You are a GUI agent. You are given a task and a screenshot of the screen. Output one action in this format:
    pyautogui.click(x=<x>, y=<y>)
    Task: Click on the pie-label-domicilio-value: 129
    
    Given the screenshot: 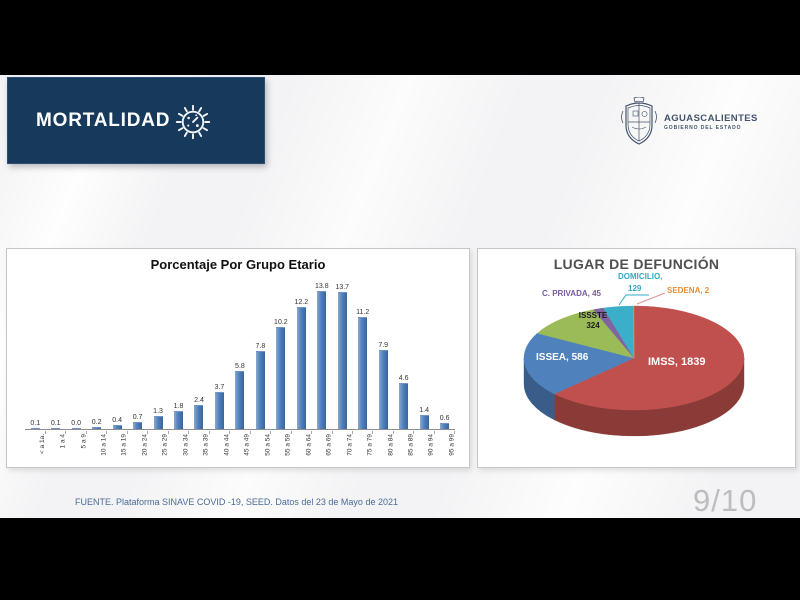 What is the action you would take?
    pyautogui.click(x=635, y=288)
    